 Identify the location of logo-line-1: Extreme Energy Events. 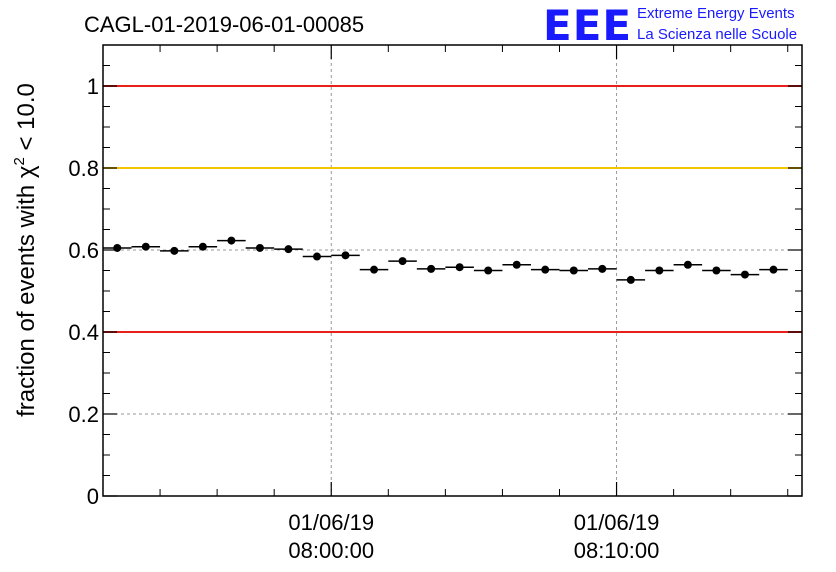
(716, 13).